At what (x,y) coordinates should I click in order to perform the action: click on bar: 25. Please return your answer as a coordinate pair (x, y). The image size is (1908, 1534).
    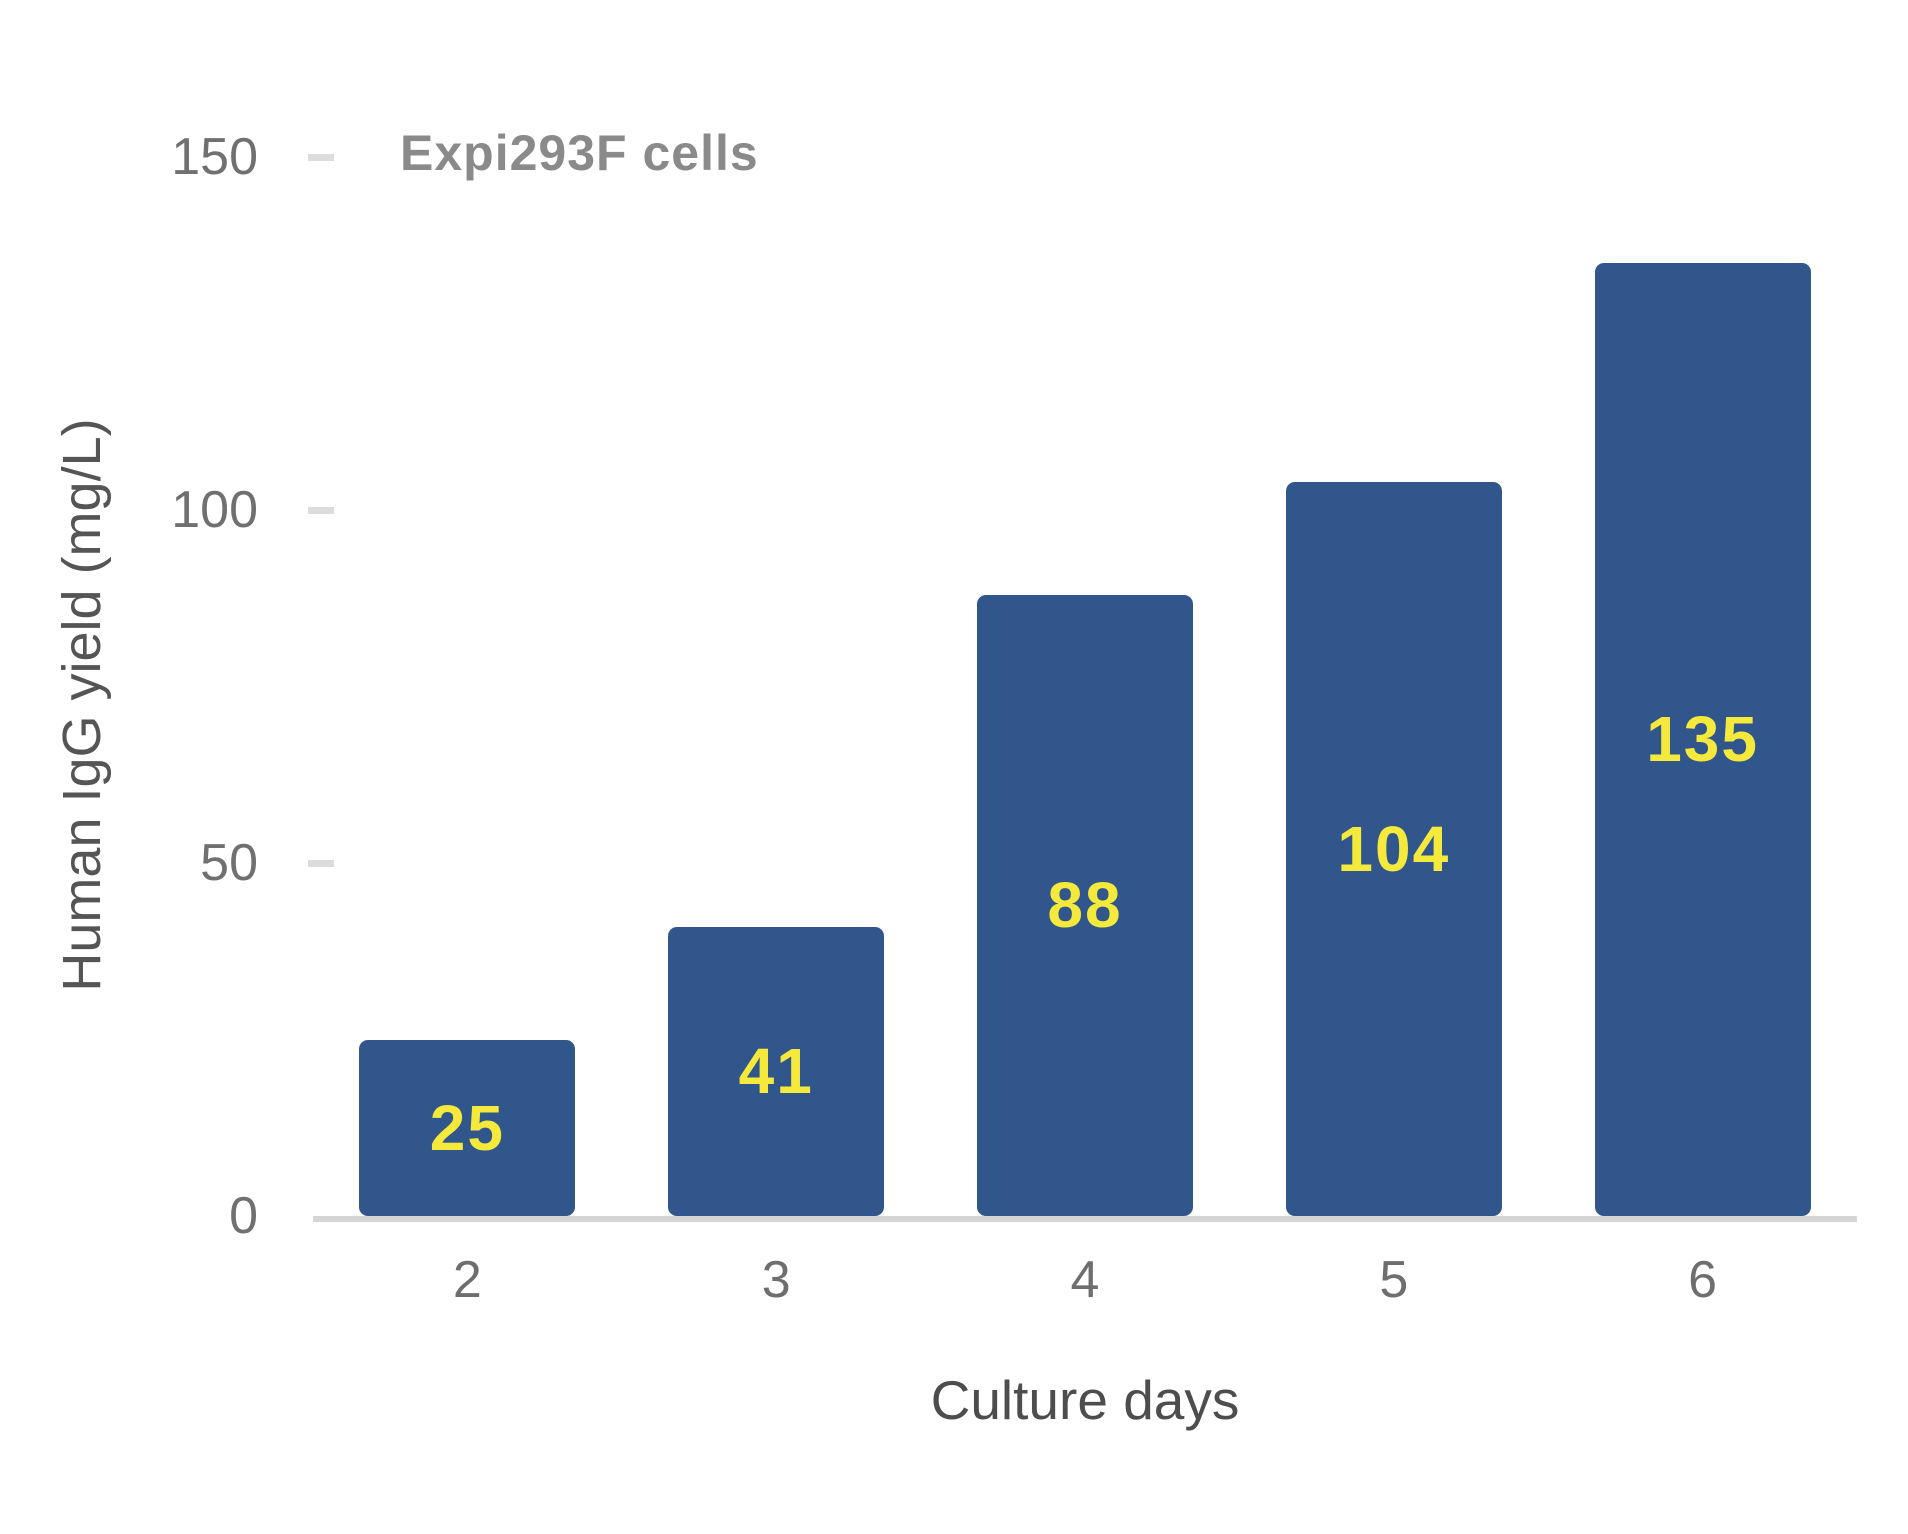
    Looking at the image, I should click on (467, 1127).